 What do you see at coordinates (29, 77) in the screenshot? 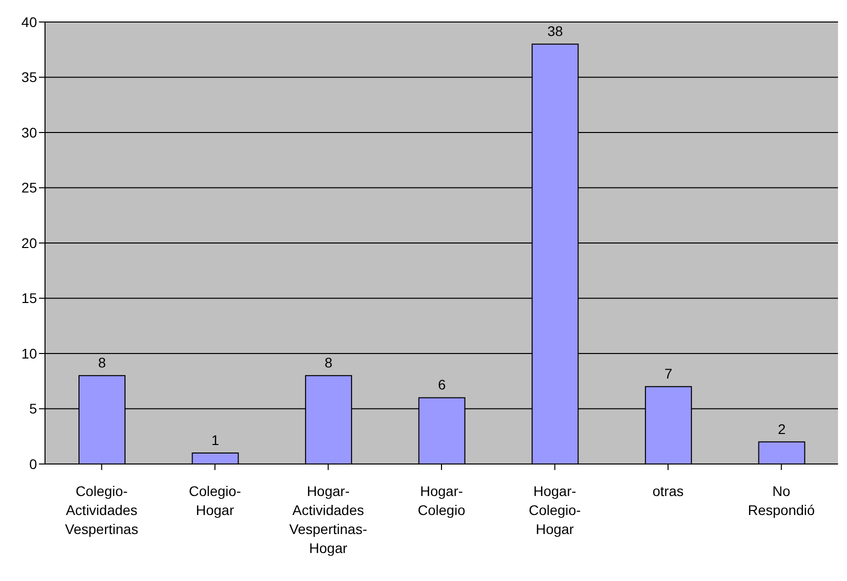
I see `y-tick-label: 35` at bounding box center [29, 77].